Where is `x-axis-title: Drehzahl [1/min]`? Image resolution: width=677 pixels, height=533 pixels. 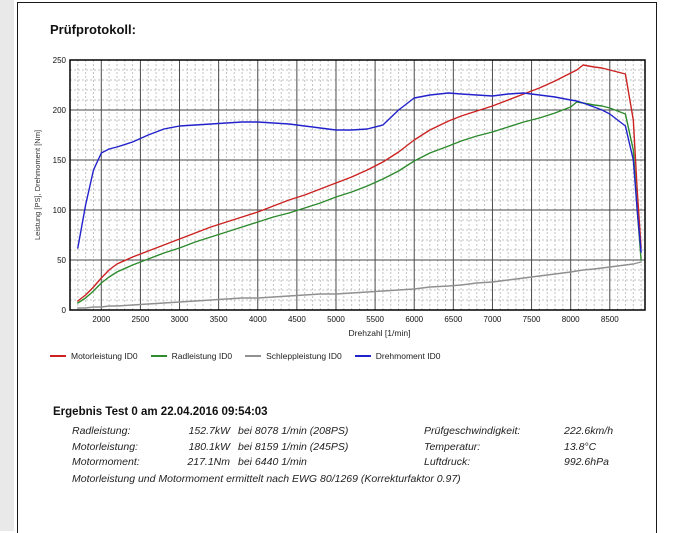
x-axis-title: Drehzahl [1/min] is located at coordinates (380, 333).